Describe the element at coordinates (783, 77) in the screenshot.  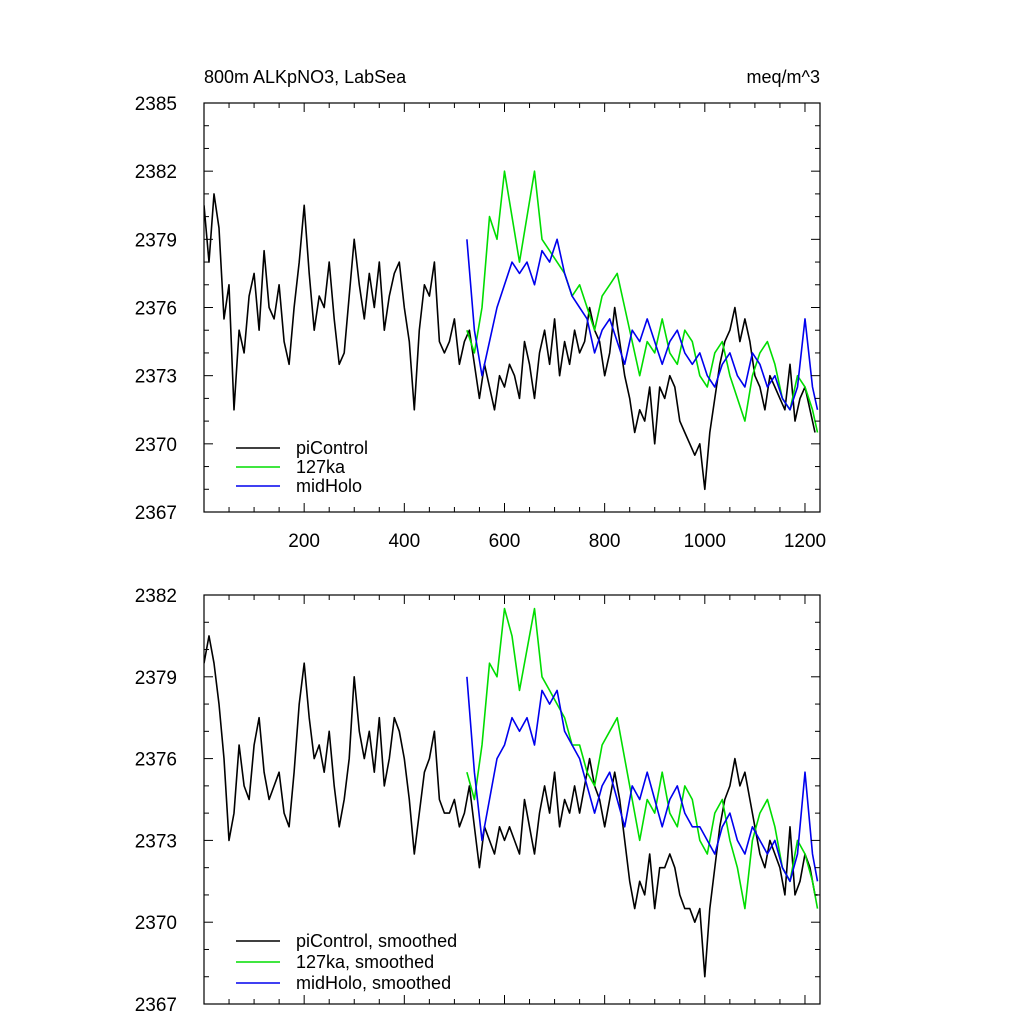
I see `chart-units: meq/m^3` at that location.